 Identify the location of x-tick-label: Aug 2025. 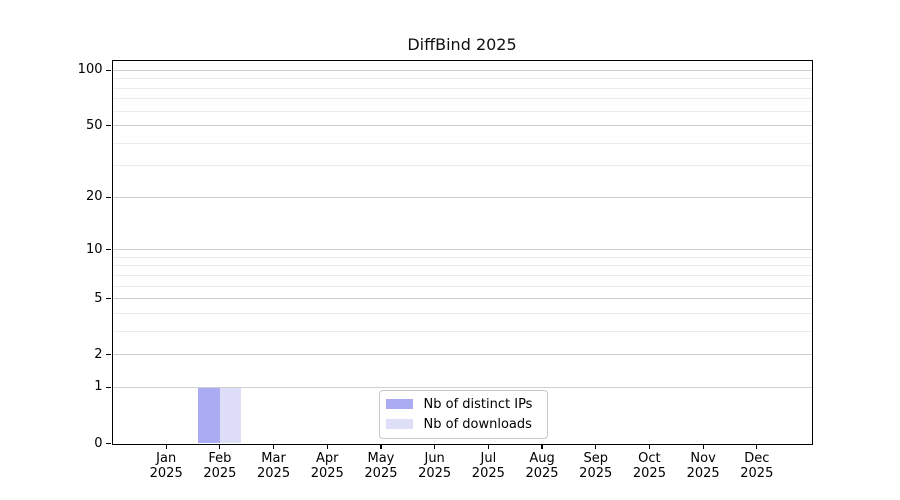
(542, 466).